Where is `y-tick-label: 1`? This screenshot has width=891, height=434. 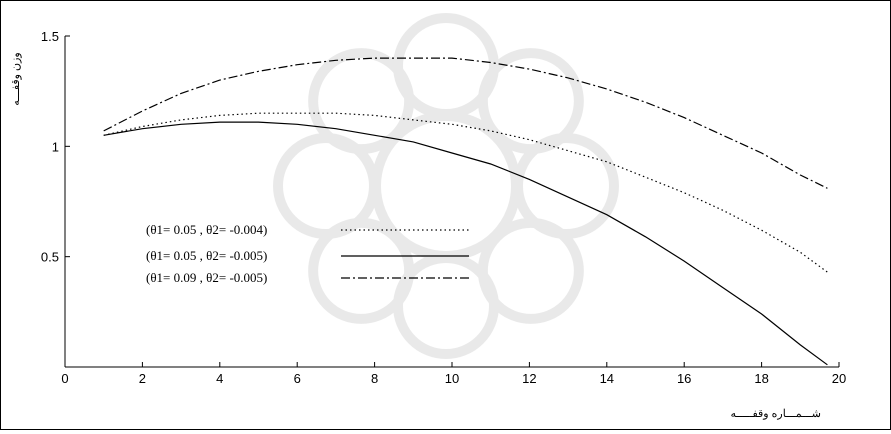 y-tick-label: 1 is located at coordinates (55, 146).